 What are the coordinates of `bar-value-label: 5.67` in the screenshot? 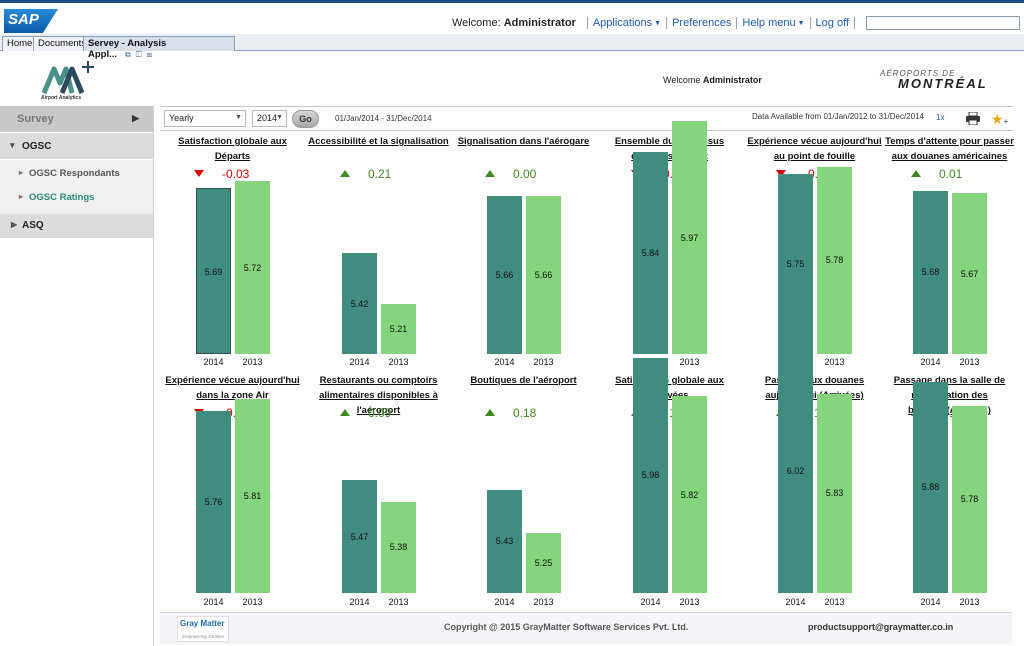 It's located at (969, 273).